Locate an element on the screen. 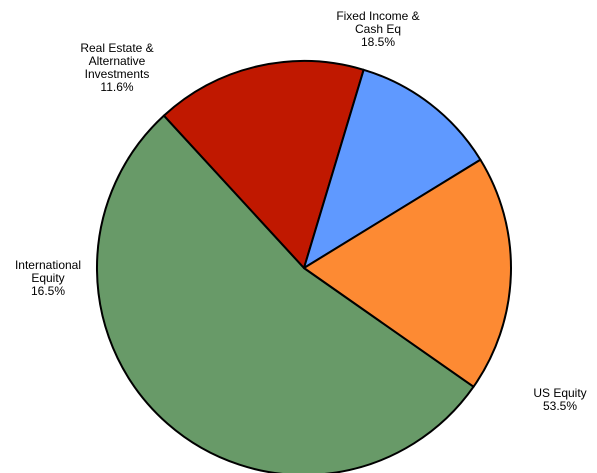 The height and width of the screenshot is (473, 597). pie-label-name: Fixed Income & is located at coordinates (377, 16).